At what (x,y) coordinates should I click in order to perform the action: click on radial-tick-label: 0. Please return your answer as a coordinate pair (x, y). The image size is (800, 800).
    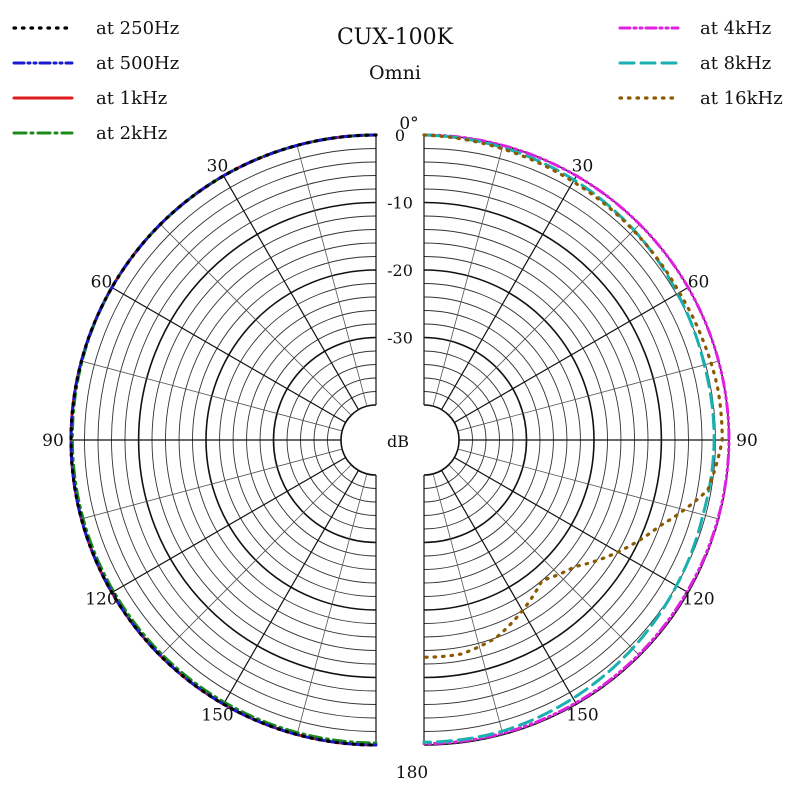
    Looking at the image, I should click on (400, 135).